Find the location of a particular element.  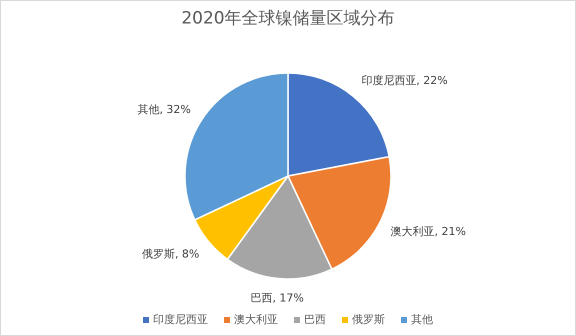

data-label: 俄罗斯, 8% is located at coordinates (171, 253).